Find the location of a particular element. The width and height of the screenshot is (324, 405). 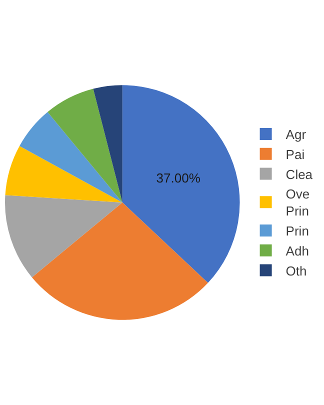

legend-label: Ove Prin is located at coordinates (298, 202).